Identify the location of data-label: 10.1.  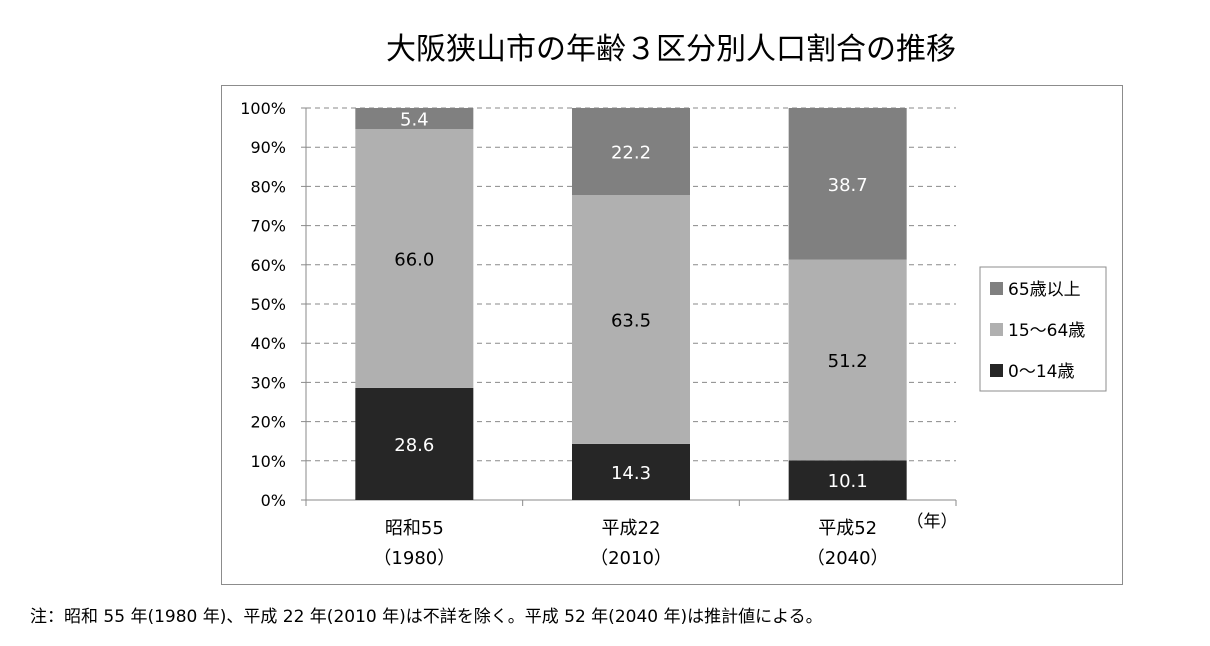
(848, 481).